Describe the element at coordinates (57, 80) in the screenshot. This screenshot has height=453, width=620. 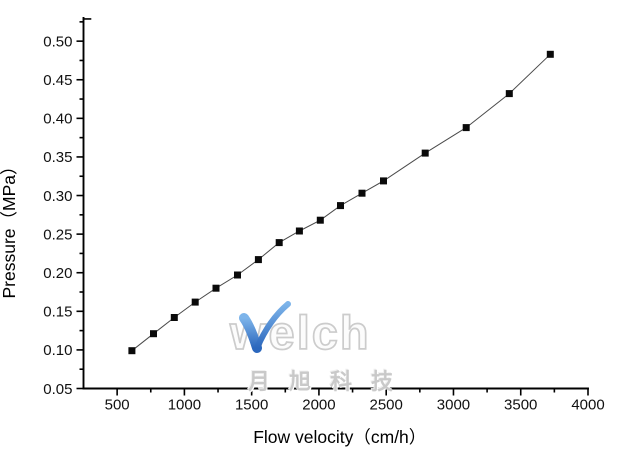
I see `y-tick-label: 0.45` at that location.